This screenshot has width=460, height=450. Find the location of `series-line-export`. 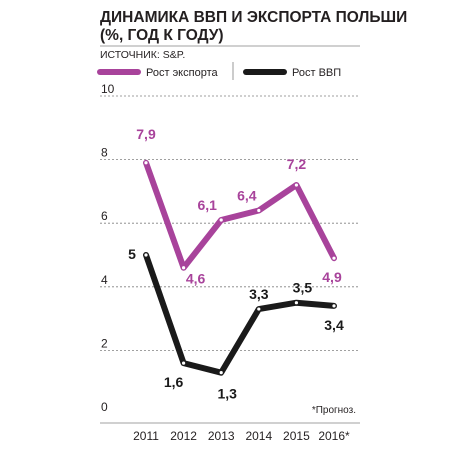

series-line-export is located at coordinates (240, 215).